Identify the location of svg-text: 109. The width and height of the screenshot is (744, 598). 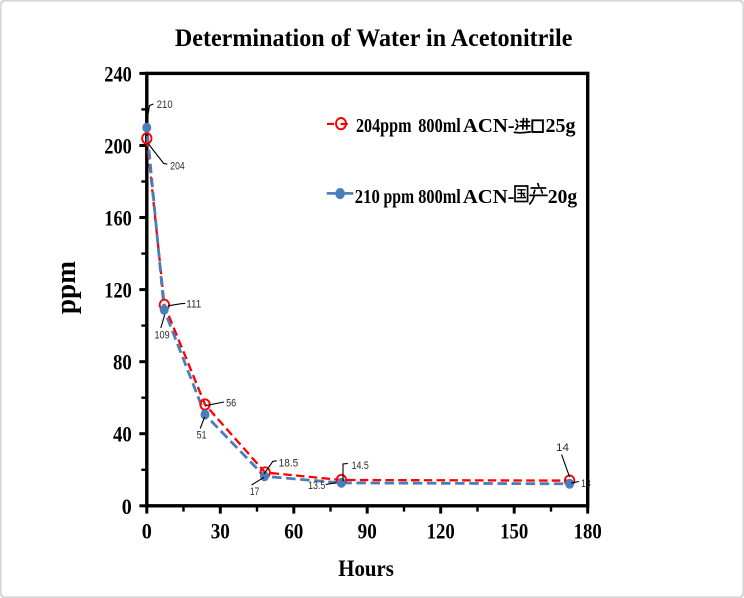
(162, 335).